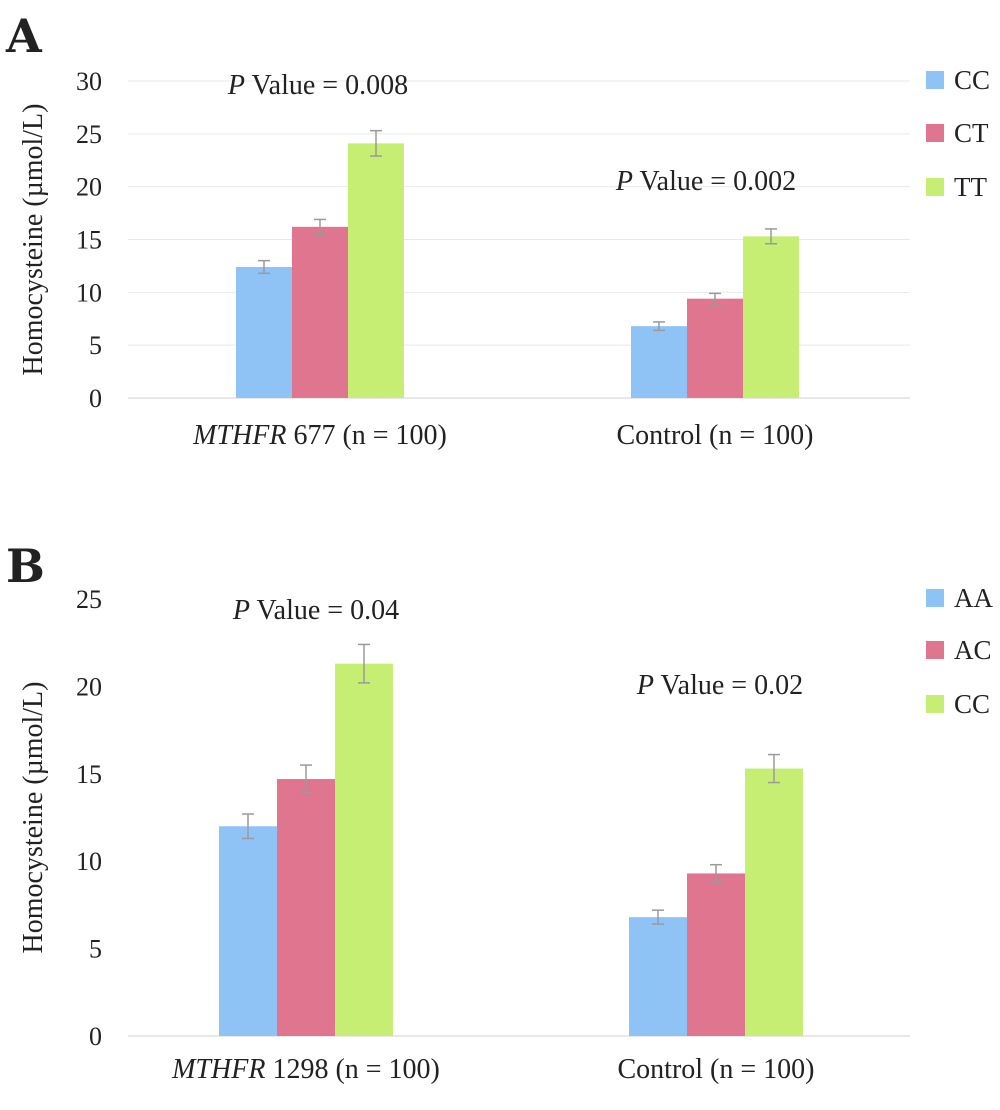  I want to click on p-value-label: P Value = 0.008, so click(317, 85).